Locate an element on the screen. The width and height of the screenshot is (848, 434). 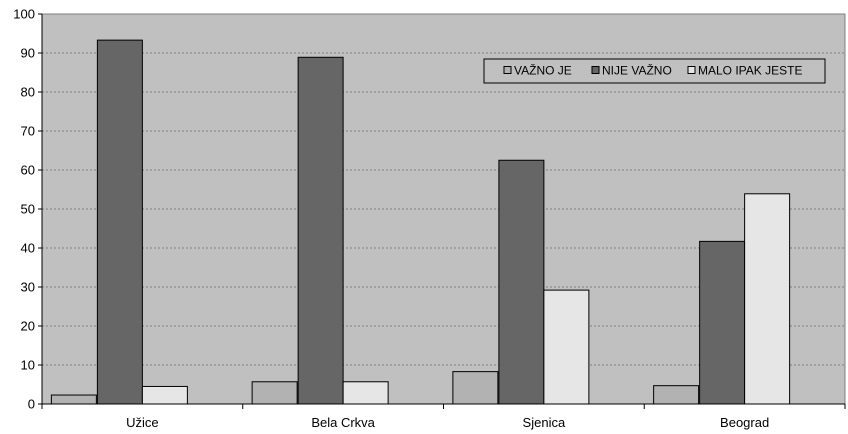
y-axis: 0 10 20 30 40 50 60 70 80 90 100 is located at coordinates (28, 209).